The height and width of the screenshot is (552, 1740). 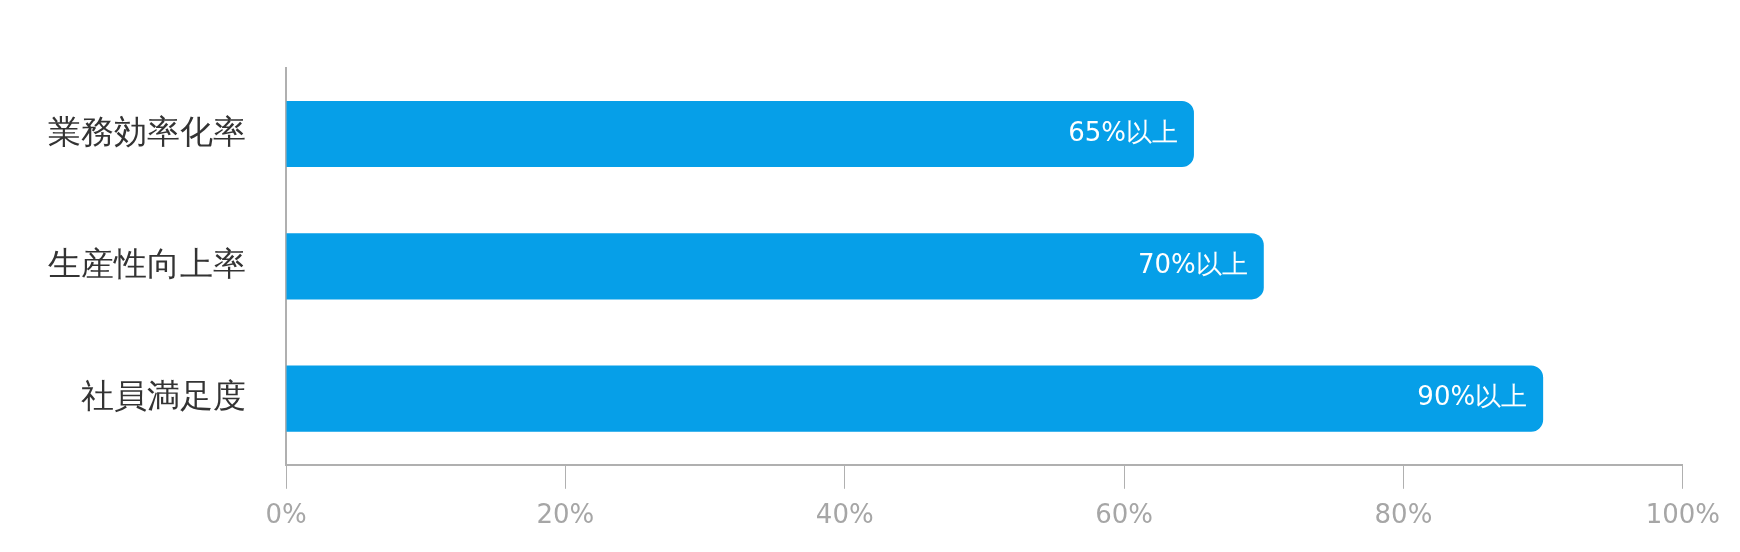 I want to click on data-label: 70%以上, so click(x=1192, y=264).